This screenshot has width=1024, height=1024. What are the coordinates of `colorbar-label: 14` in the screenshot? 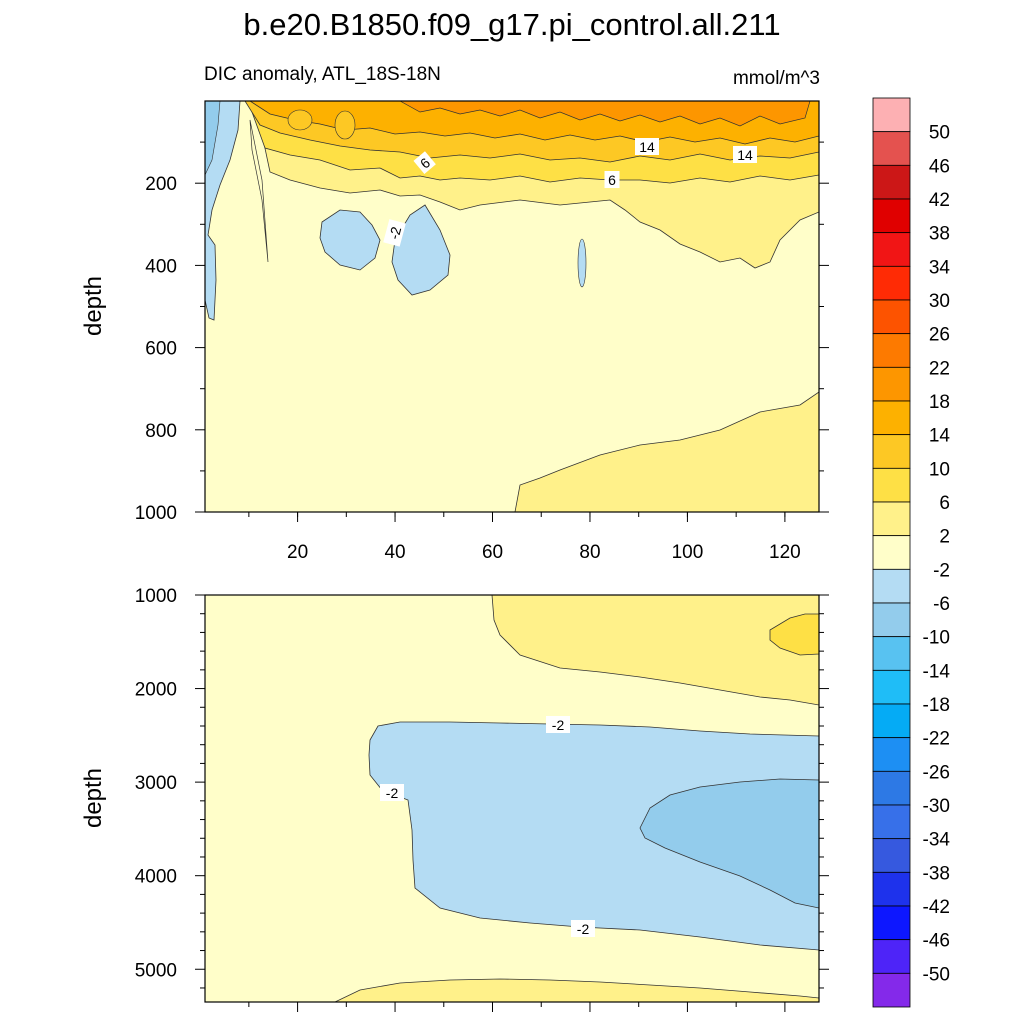 It's located at (940, 436).